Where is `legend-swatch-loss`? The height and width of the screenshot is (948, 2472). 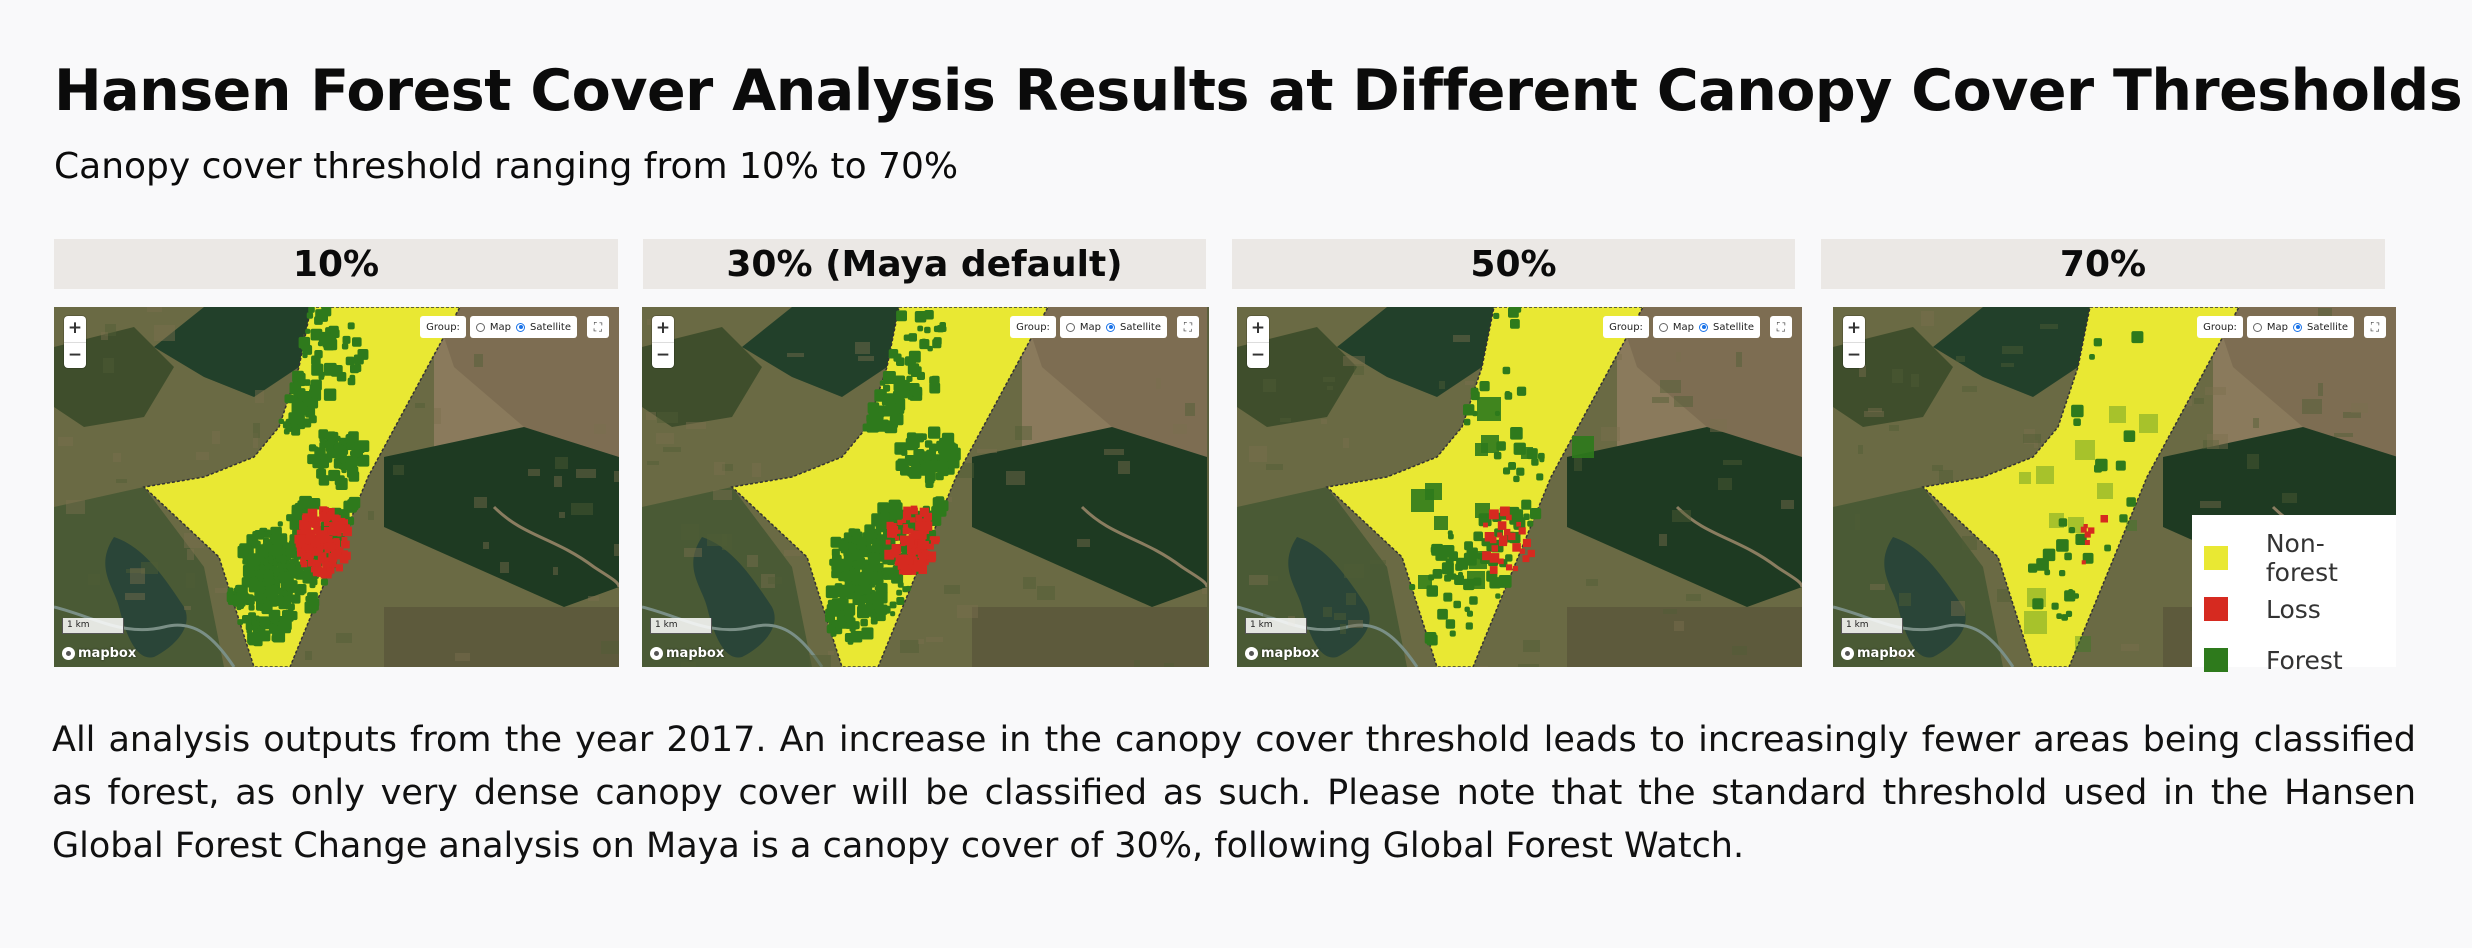
legend-swatch-loss is located at coordinates (2216, 609).